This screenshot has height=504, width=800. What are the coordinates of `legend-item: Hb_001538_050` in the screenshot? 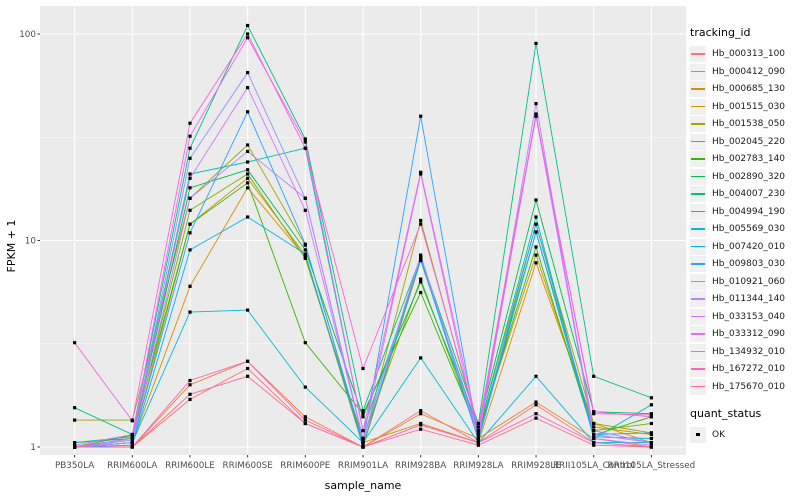 It's located at (745, 124).